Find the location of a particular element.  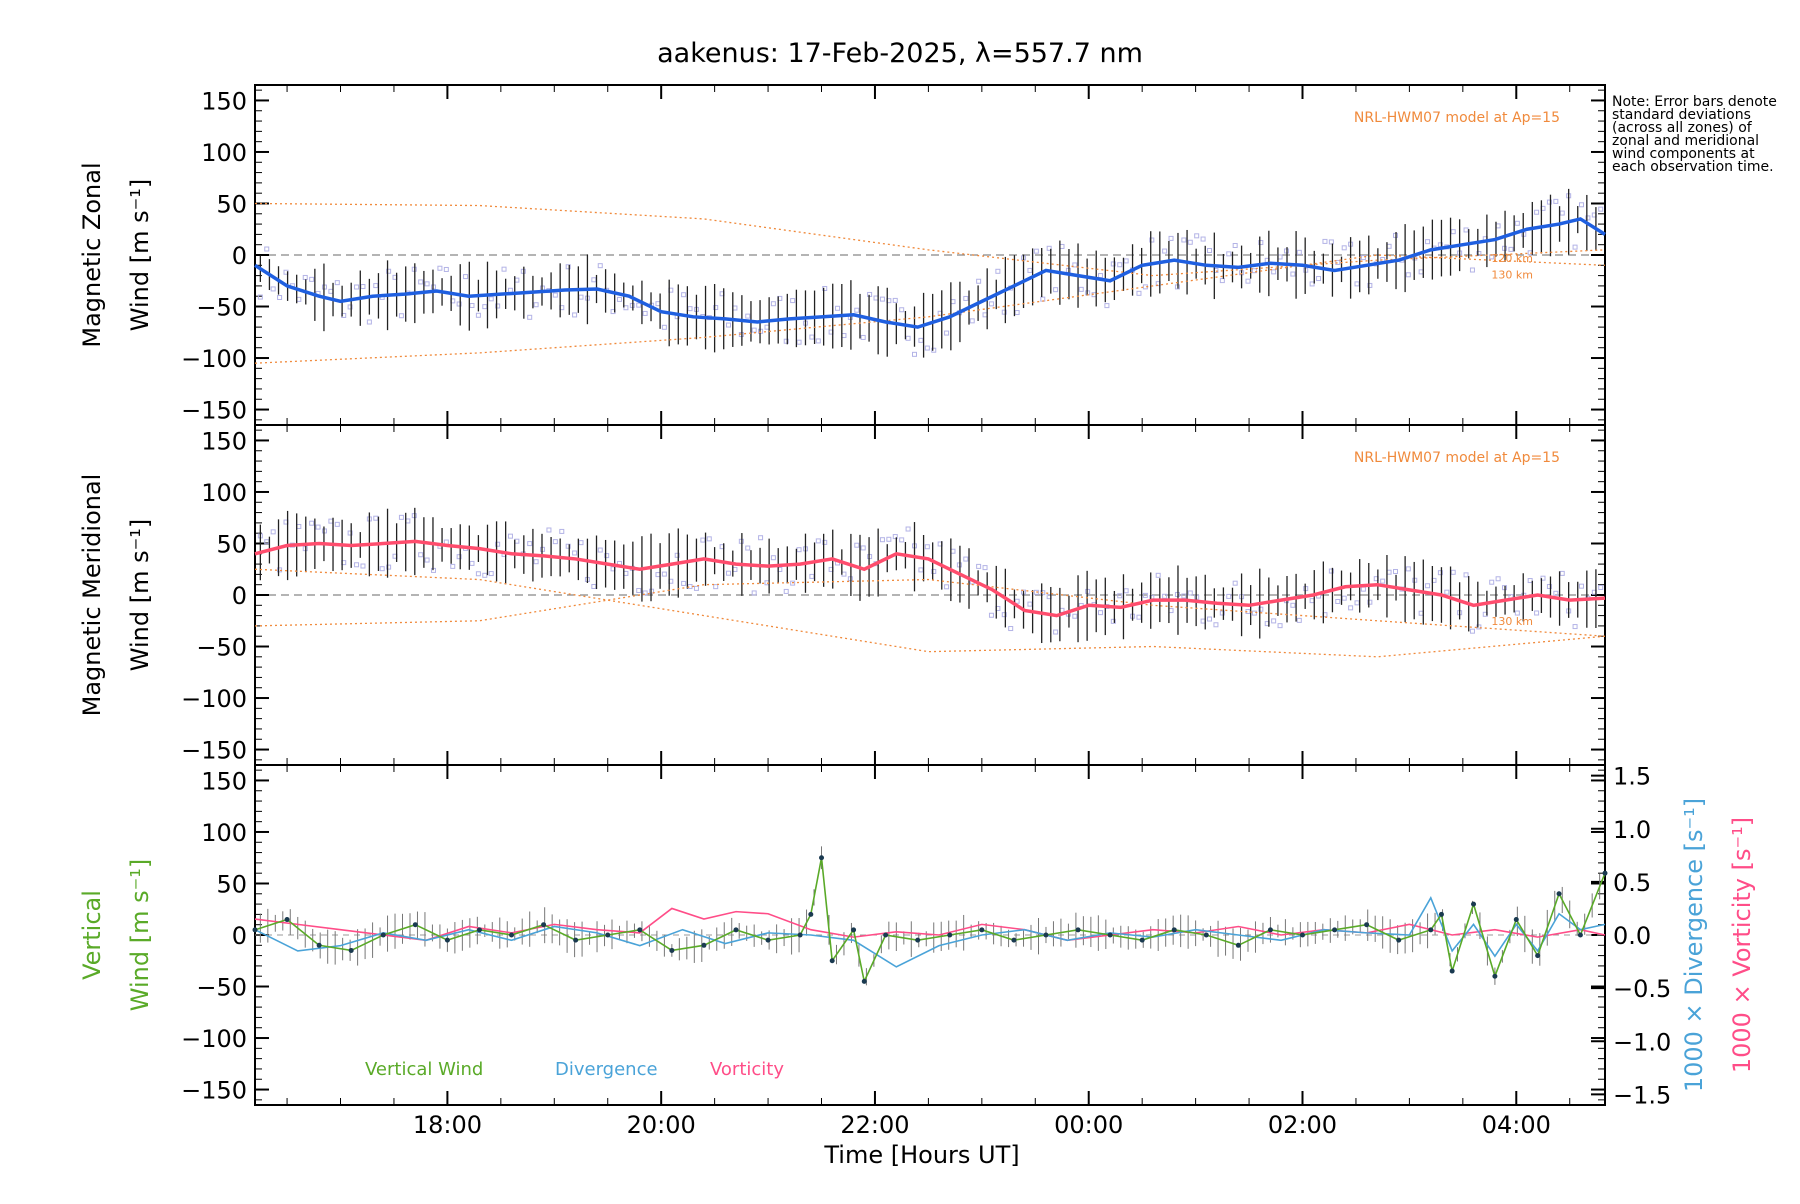

y-tick-label-meridional: 100 is located at coordinates (224, 493).